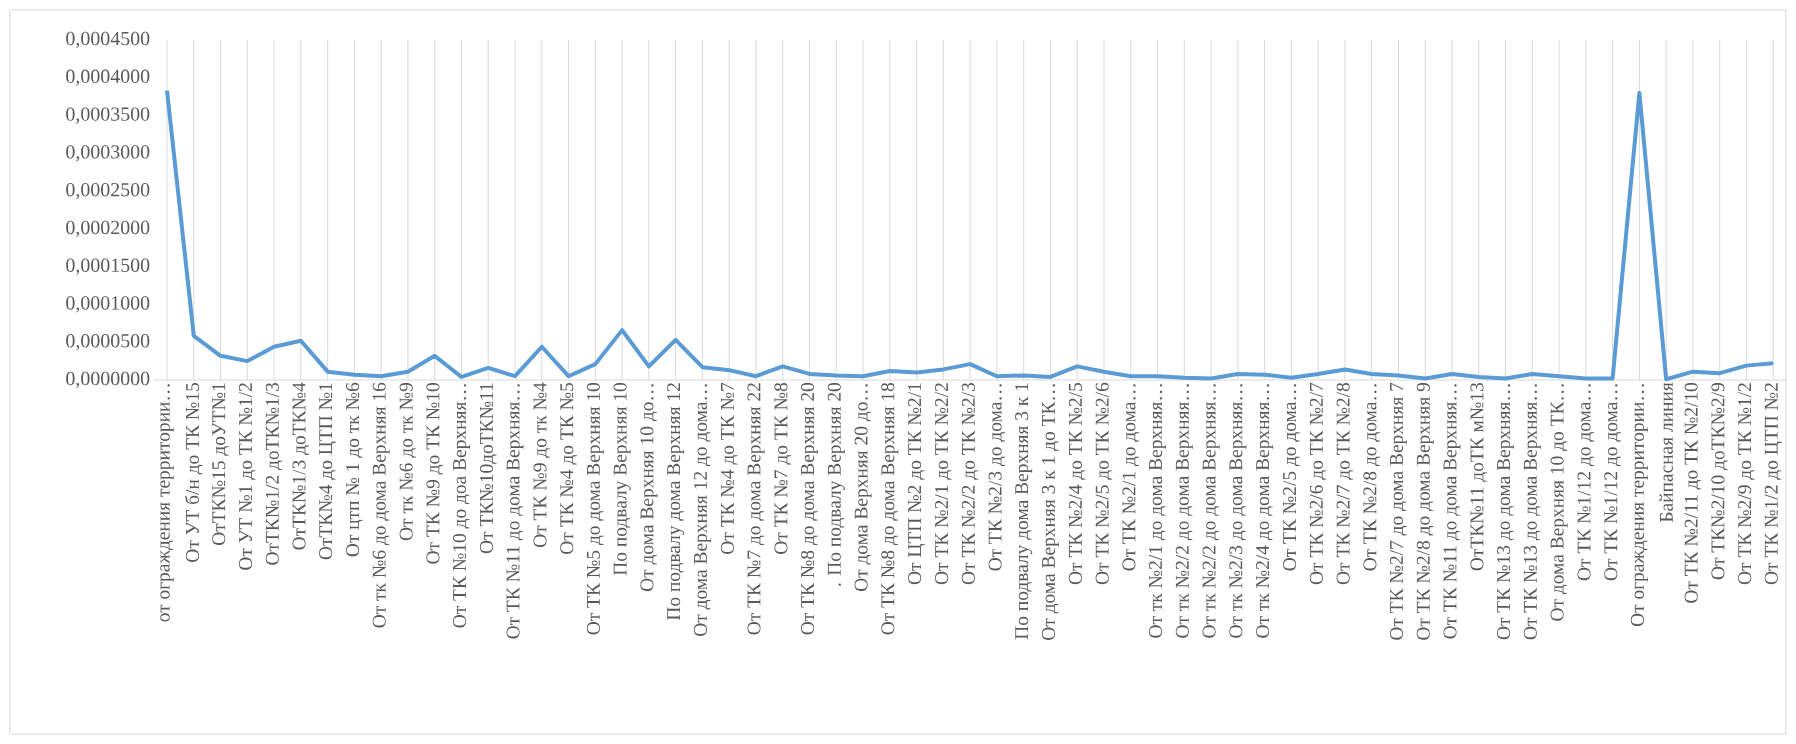 The width and height of the screenshot is (1796, 744). I want to click on y-tick-label: 0,0003500, so click(108, 115).